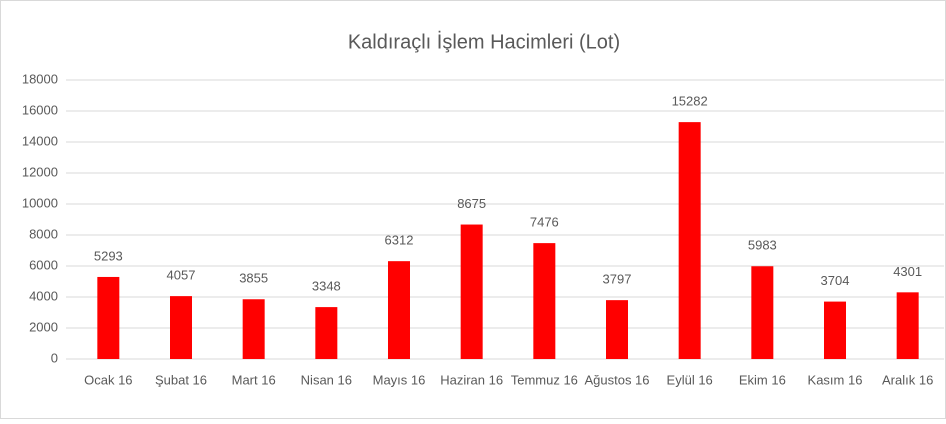 The width and height of the screenshot is (946, 424). What do you see at coordinates (399, 379) in the screenshot?
I see `x-tick-label: Mayıs 16` at bounding box center [399, 379].